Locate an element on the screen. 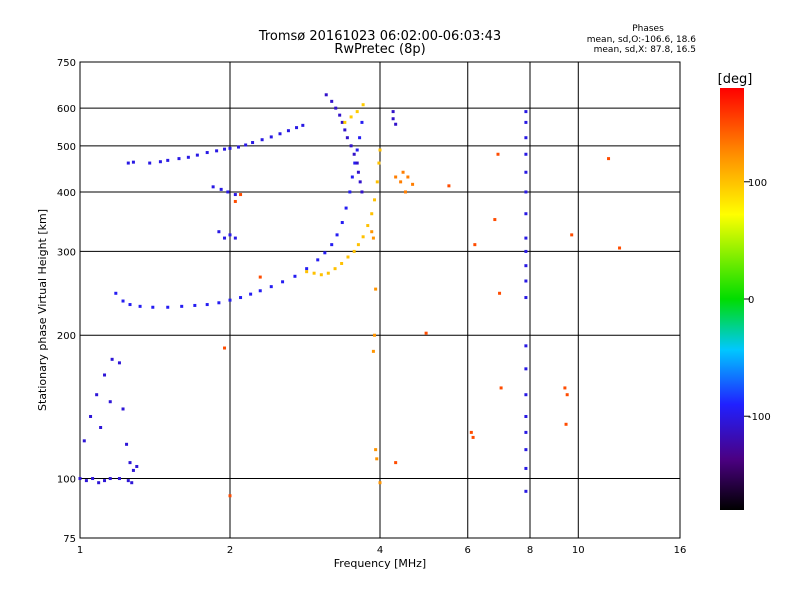 This screenshot has height=600, width=800. colorbar-tick-label: -100 is located at coordinates (759, 417).